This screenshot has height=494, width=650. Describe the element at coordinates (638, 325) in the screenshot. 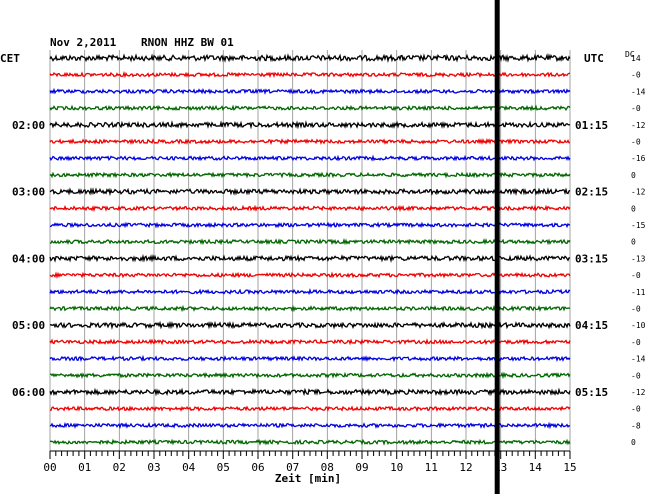

I see `dc-offset-label: -10` at that location.